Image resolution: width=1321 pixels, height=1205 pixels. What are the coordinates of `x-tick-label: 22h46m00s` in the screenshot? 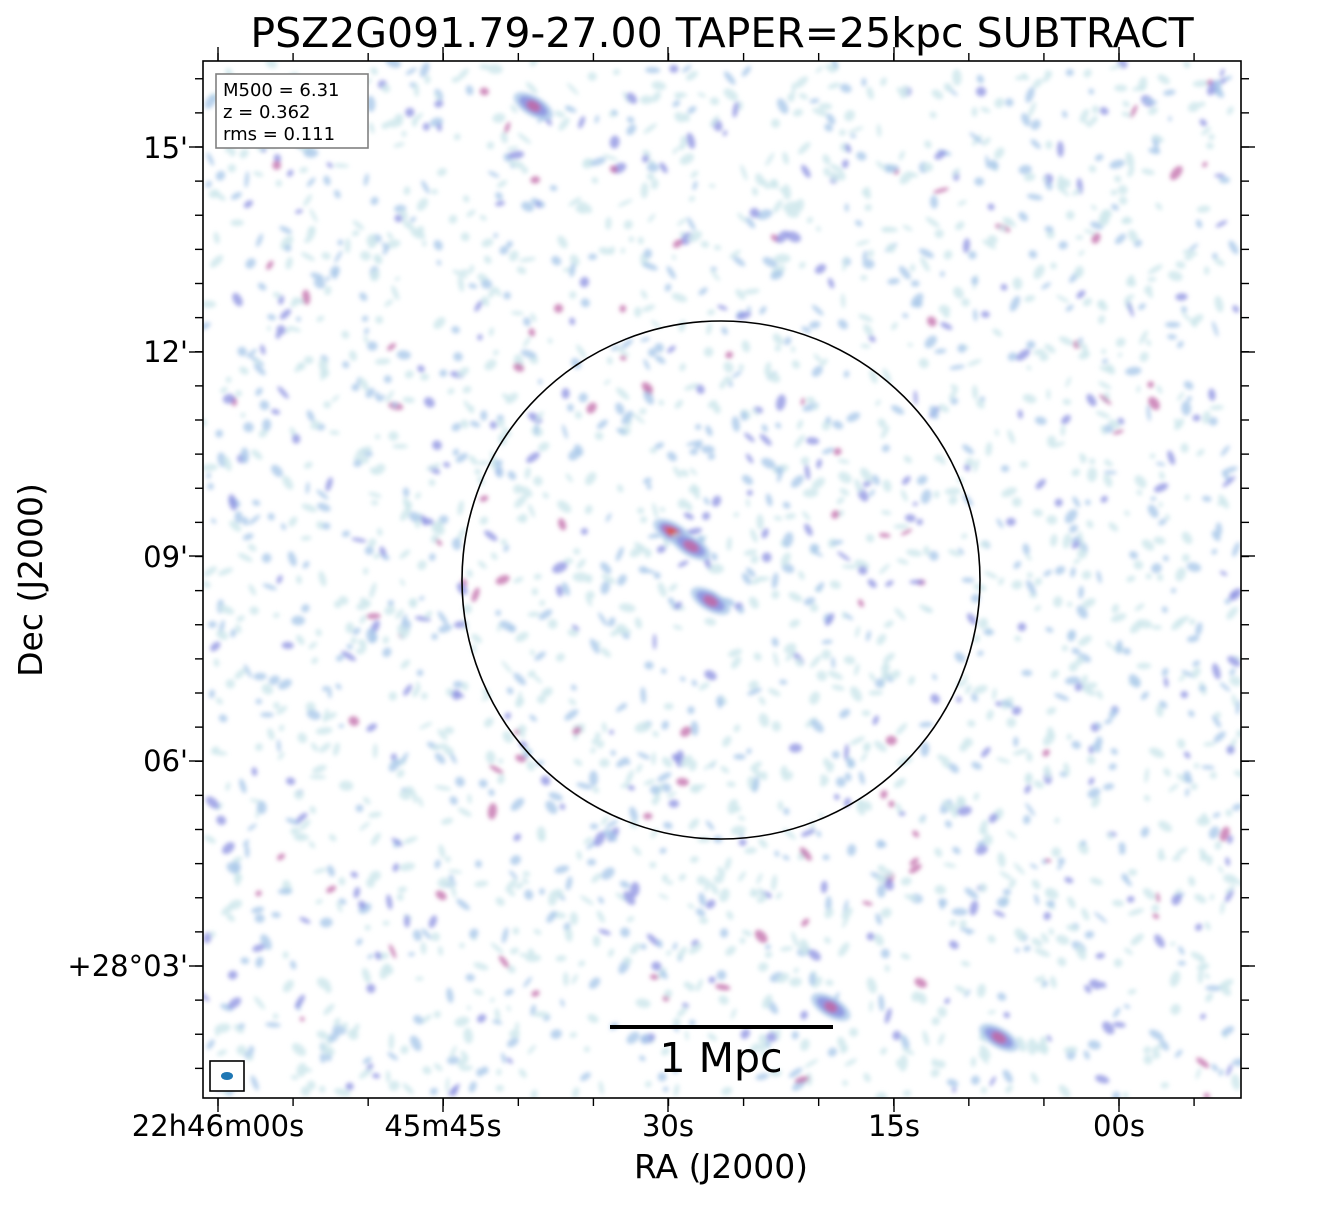 It's located at (218, 1126).